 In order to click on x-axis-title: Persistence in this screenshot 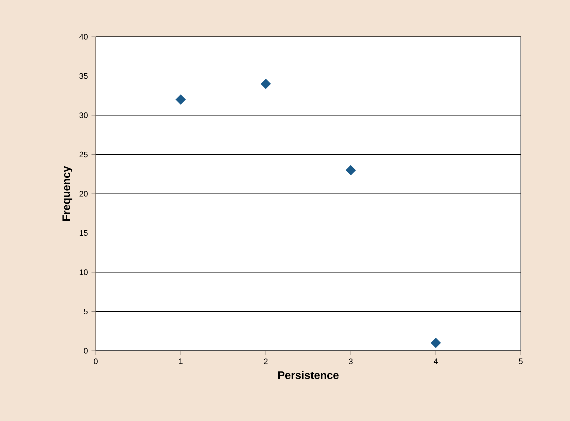, I will do `click(308, 375)`.